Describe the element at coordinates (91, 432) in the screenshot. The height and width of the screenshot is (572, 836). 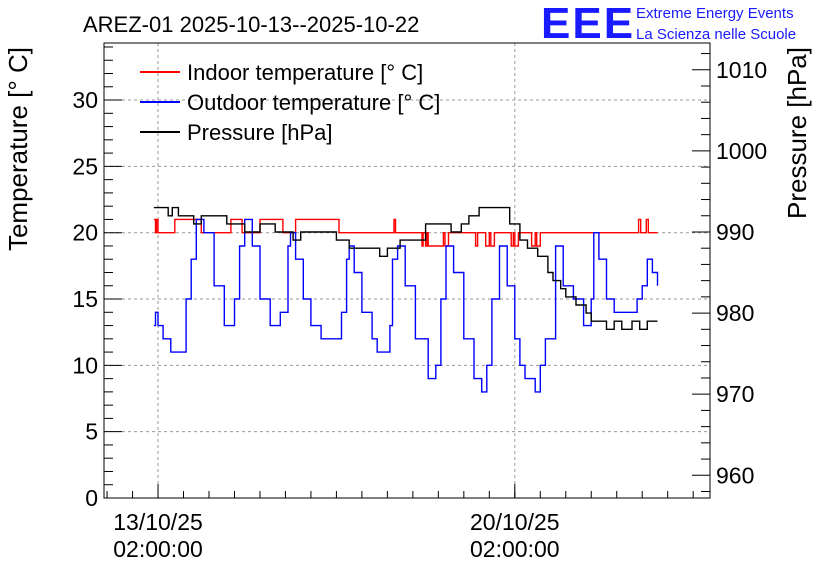
I see `y-tick-label: 5` at that location.